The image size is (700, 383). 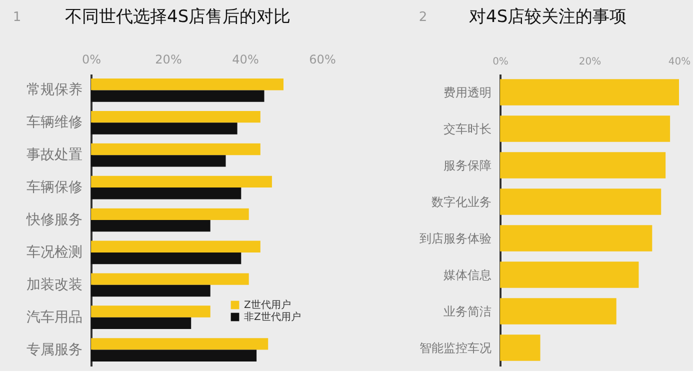 What do you see at coordinates (456, 238) in the screenshot?
I see `y-tick-label: 到店服务体验` at bounding box center [456, 238].